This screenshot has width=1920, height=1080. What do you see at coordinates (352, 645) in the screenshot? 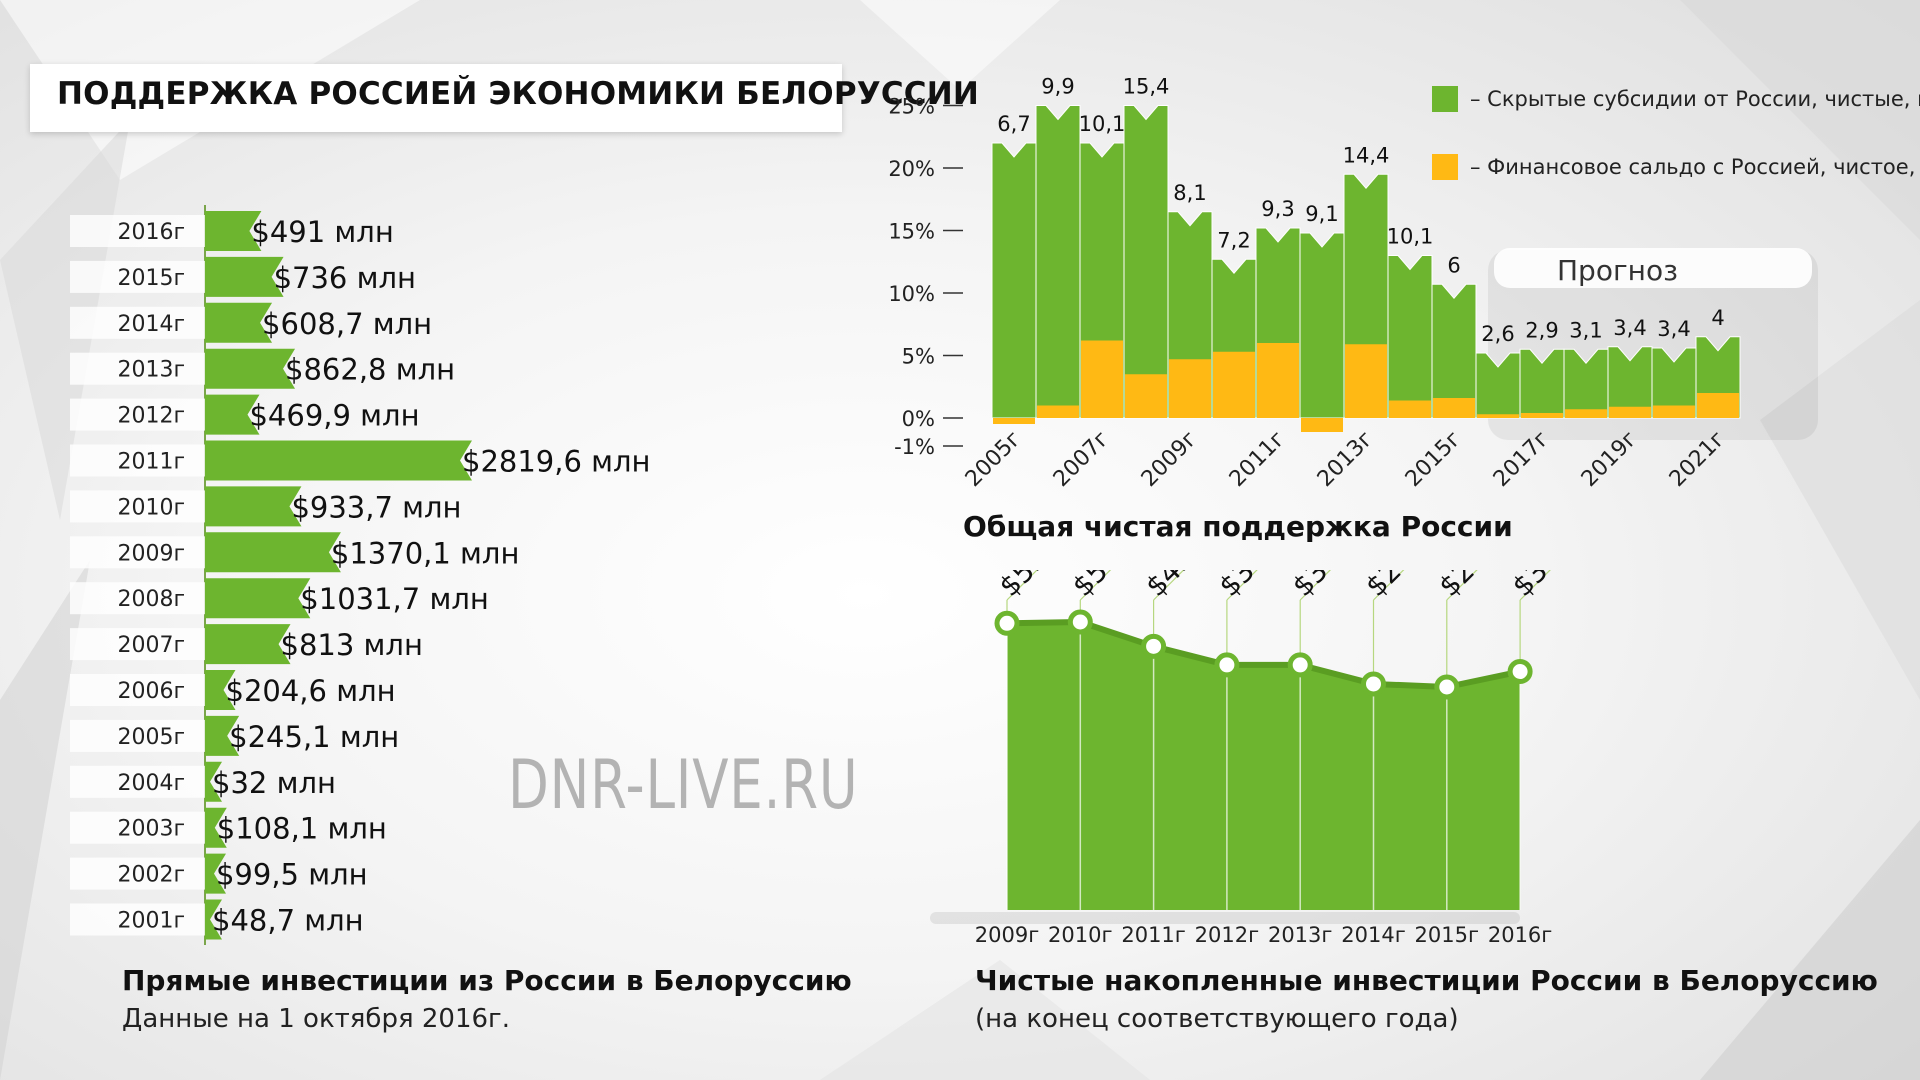
I see `bar-value-label: $813 млн` at bounding box center [352, 645].